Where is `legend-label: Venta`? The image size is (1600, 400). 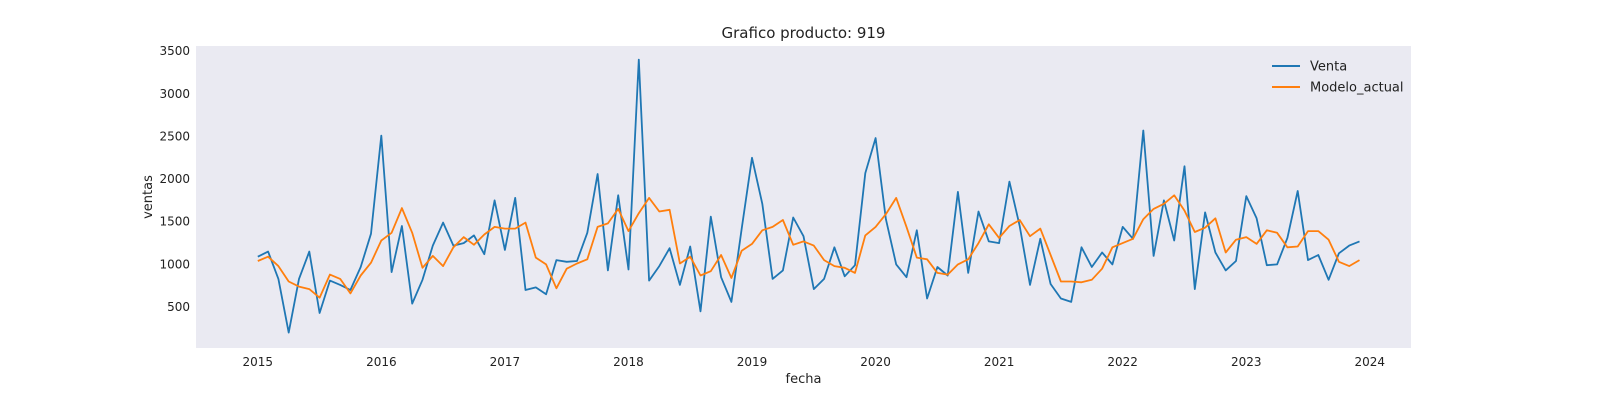 legend-label: Venta is located at coordinates (1328, 67).